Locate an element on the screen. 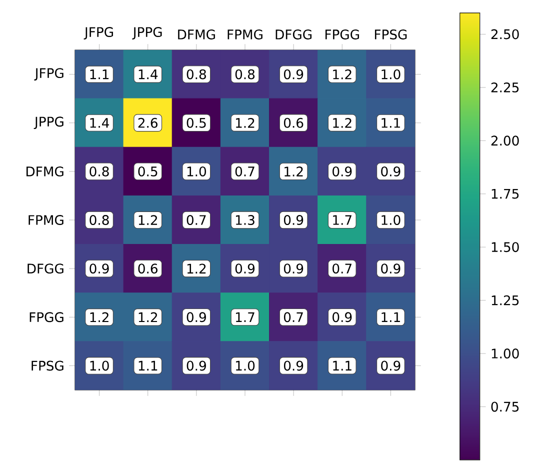 The image size is (534, 462). y-tick-label: FPSG is located at coordinates (48, 365).